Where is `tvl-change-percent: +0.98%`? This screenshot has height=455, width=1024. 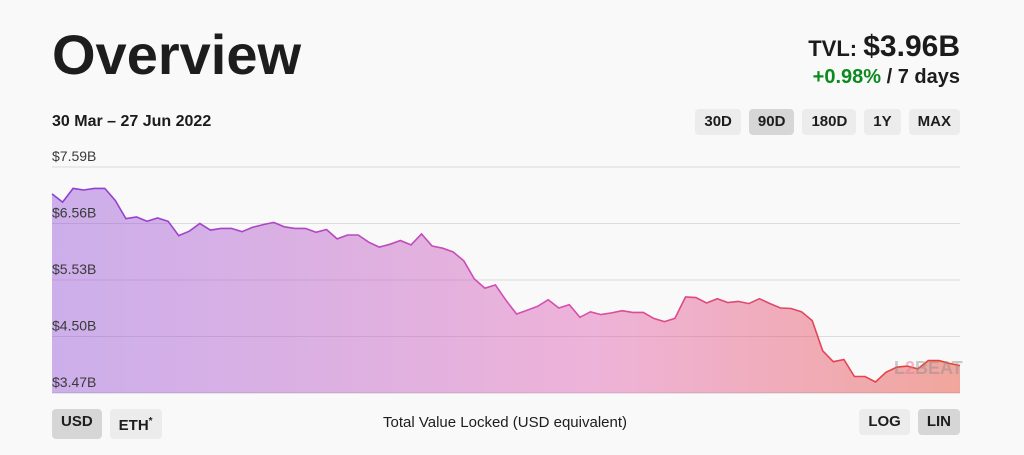
tvl-change-percent: +0.98% is located at coordinates (847, 77).